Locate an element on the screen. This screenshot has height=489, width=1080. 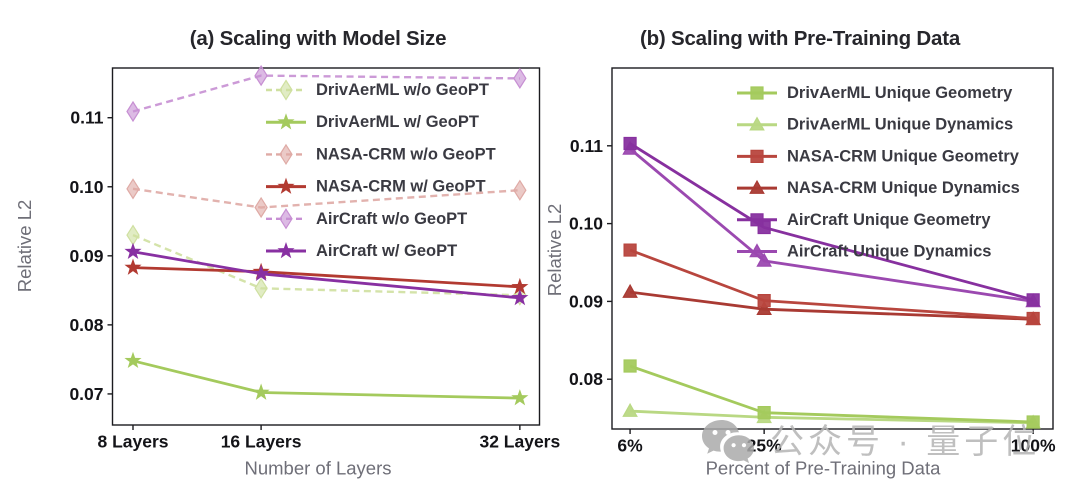
series-nasa-crm-w-geopt is located at coordinates (326, 276).